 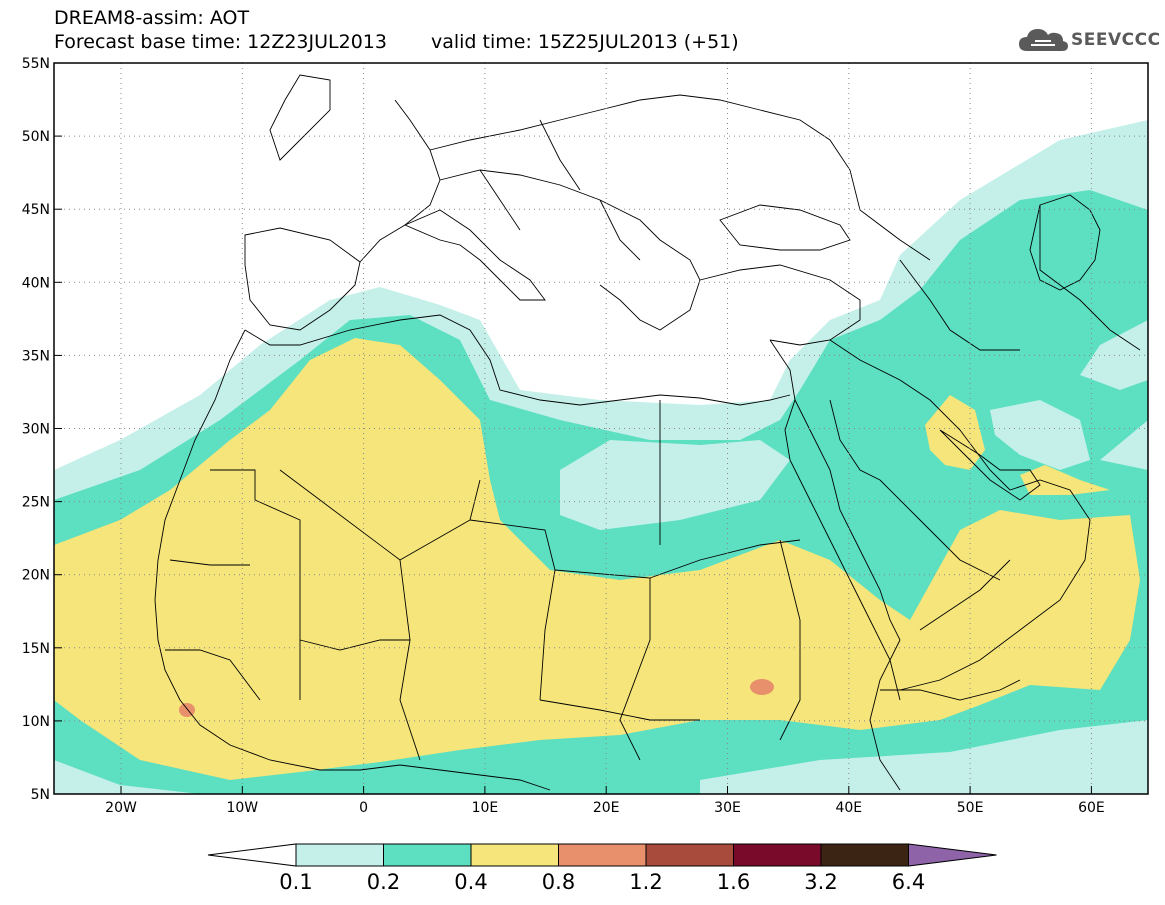 I want to click on lat-label: 55N, so click(x=36, y=64).